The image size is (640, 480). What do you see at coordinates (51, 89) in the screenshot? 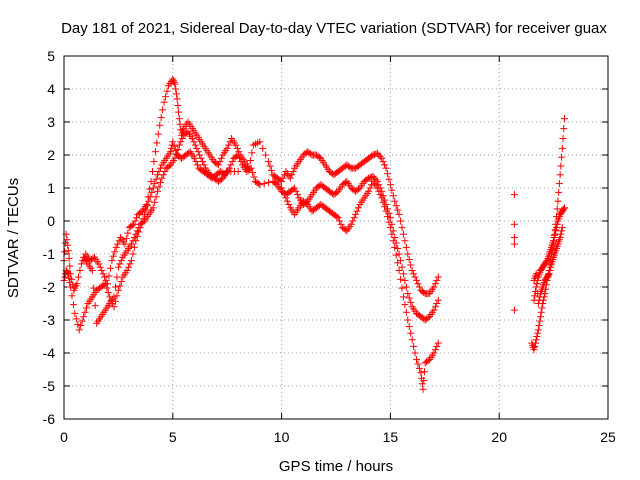
I see `y-tick-label: 4` at bounding box center [51, 89].